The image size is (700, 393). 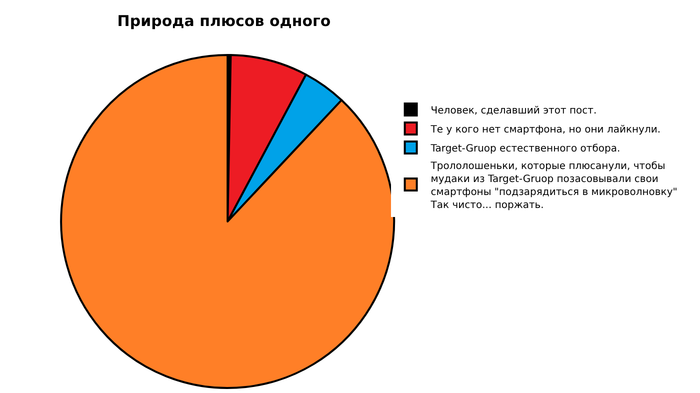 I want to click on legend-label: Трололошеньки, которые плюсанули, чтобы мудаки из Target-Gruop позасовывали свои смартфоны "подзарядиться в микроволновку" Так чисто... поржать., so click(x=554, y=185).